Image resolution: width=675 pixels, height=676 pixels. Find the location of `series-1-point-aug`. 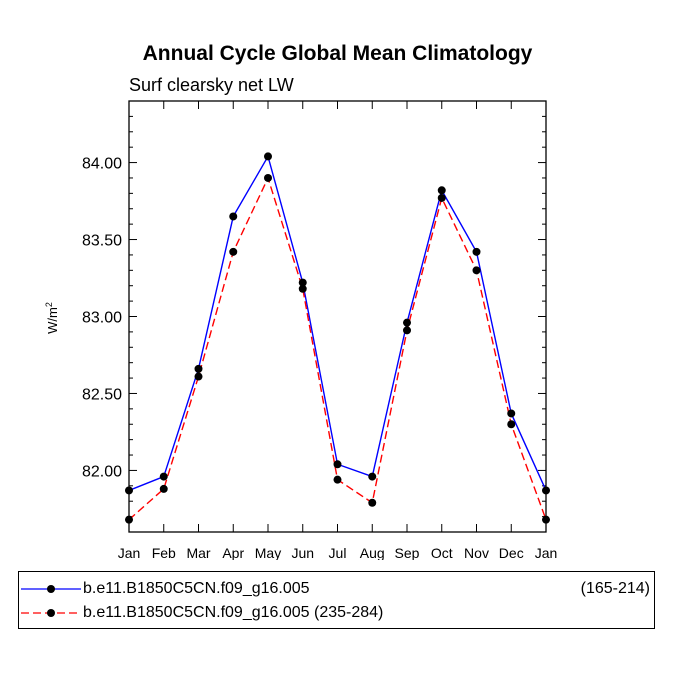

series-1-point-aug is located at coordinates (372, 476).